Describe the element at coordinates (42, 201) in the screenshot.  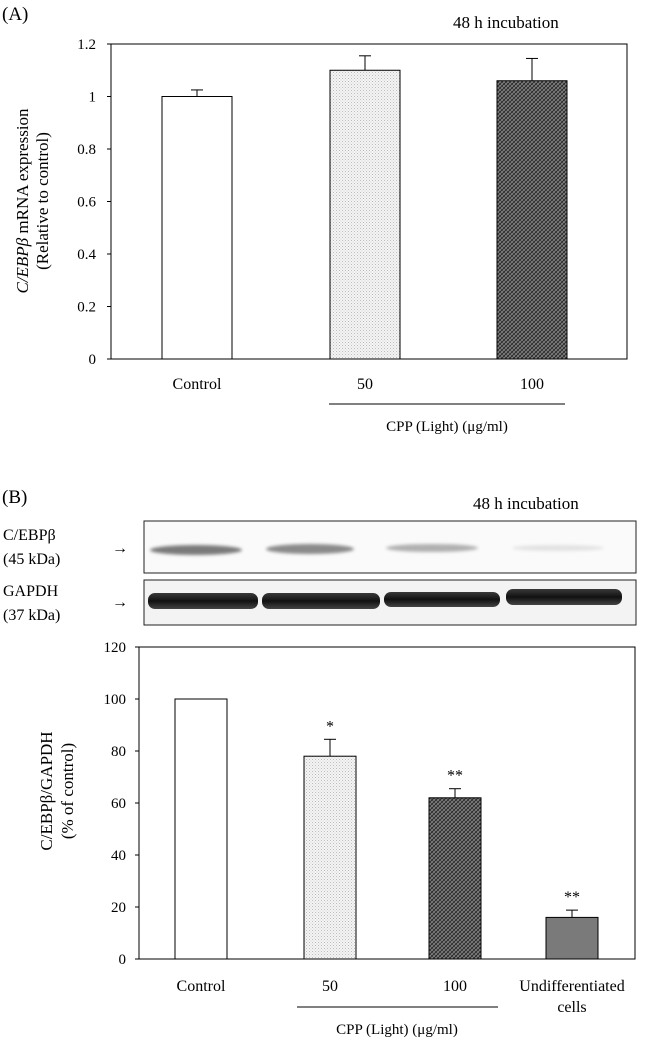
I see `panel-a-ylabel-line2: (Relative to control)` at that location.